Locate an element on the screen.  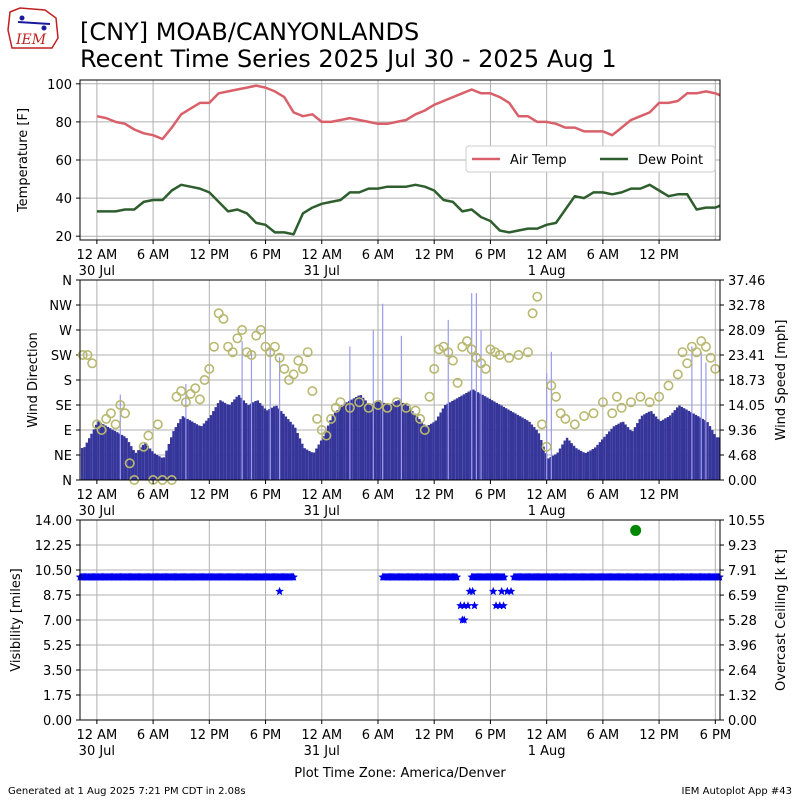
x-tick-label: 12 PM is located at coordinates (209, 495).